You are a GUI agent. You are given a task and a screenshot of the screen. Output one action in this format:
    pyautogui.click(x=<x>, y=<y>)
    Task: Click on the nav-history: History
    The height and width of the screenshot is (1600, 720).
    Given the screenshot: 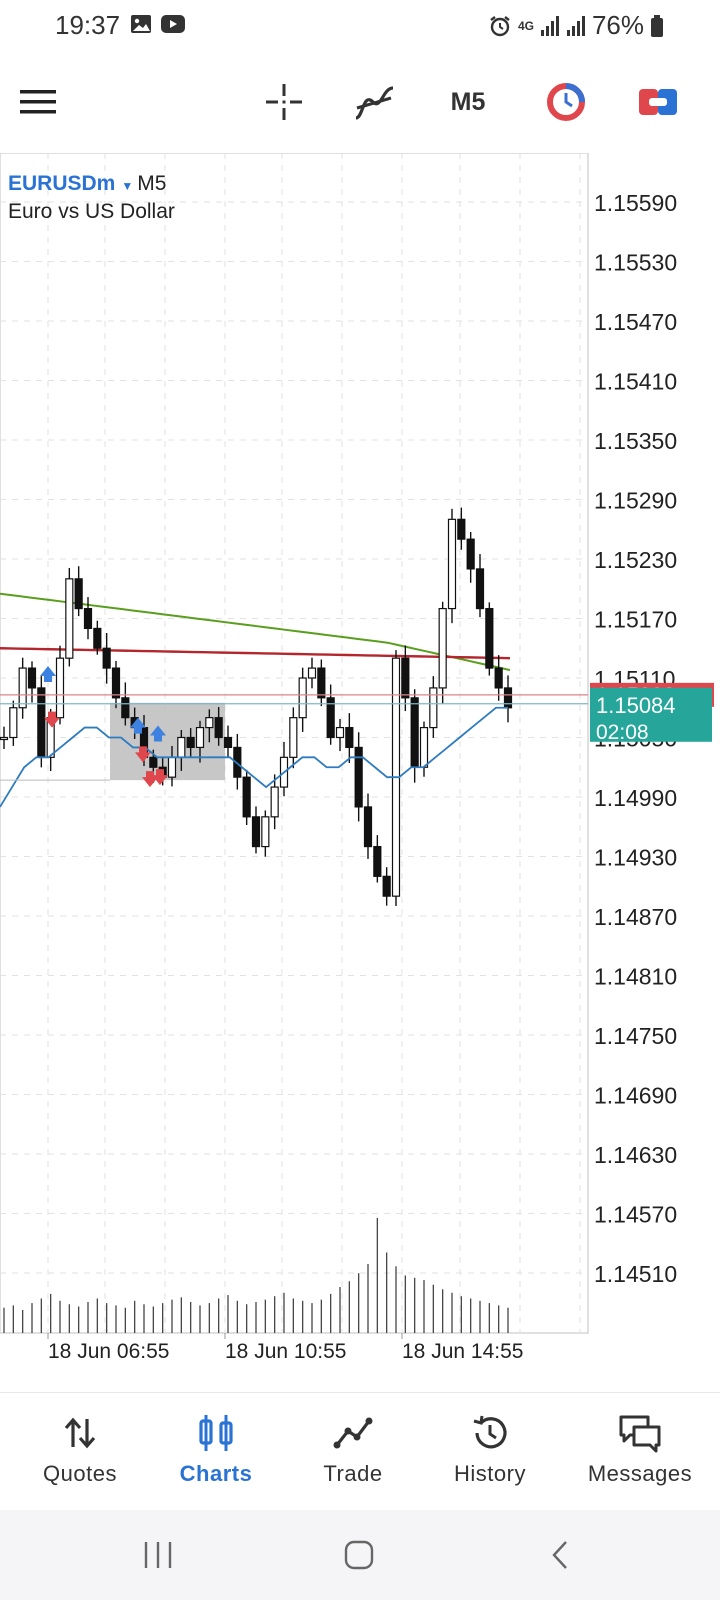 What is the action you would take?
    pyautogui.click(x=490, y=1452)
    